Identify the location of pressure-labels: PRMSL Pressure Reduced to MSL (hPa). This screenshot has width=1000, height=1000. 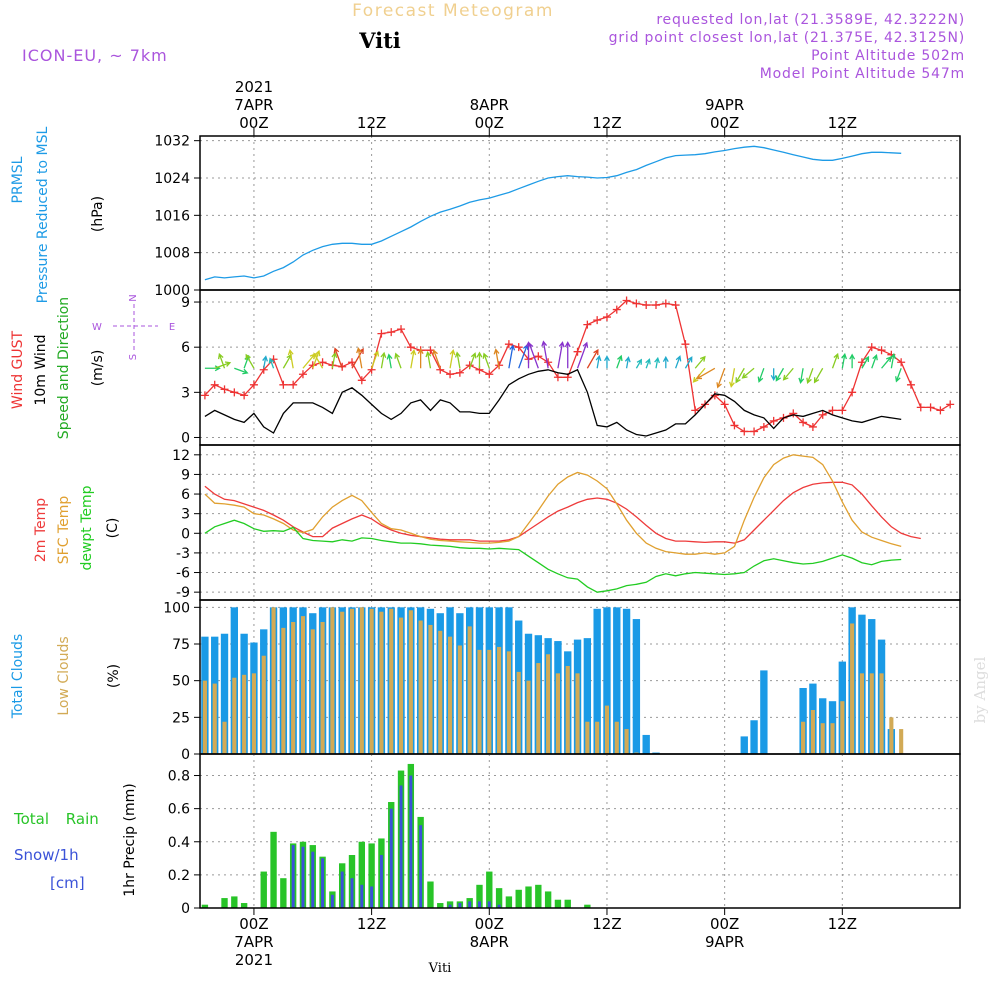
(58, 214).